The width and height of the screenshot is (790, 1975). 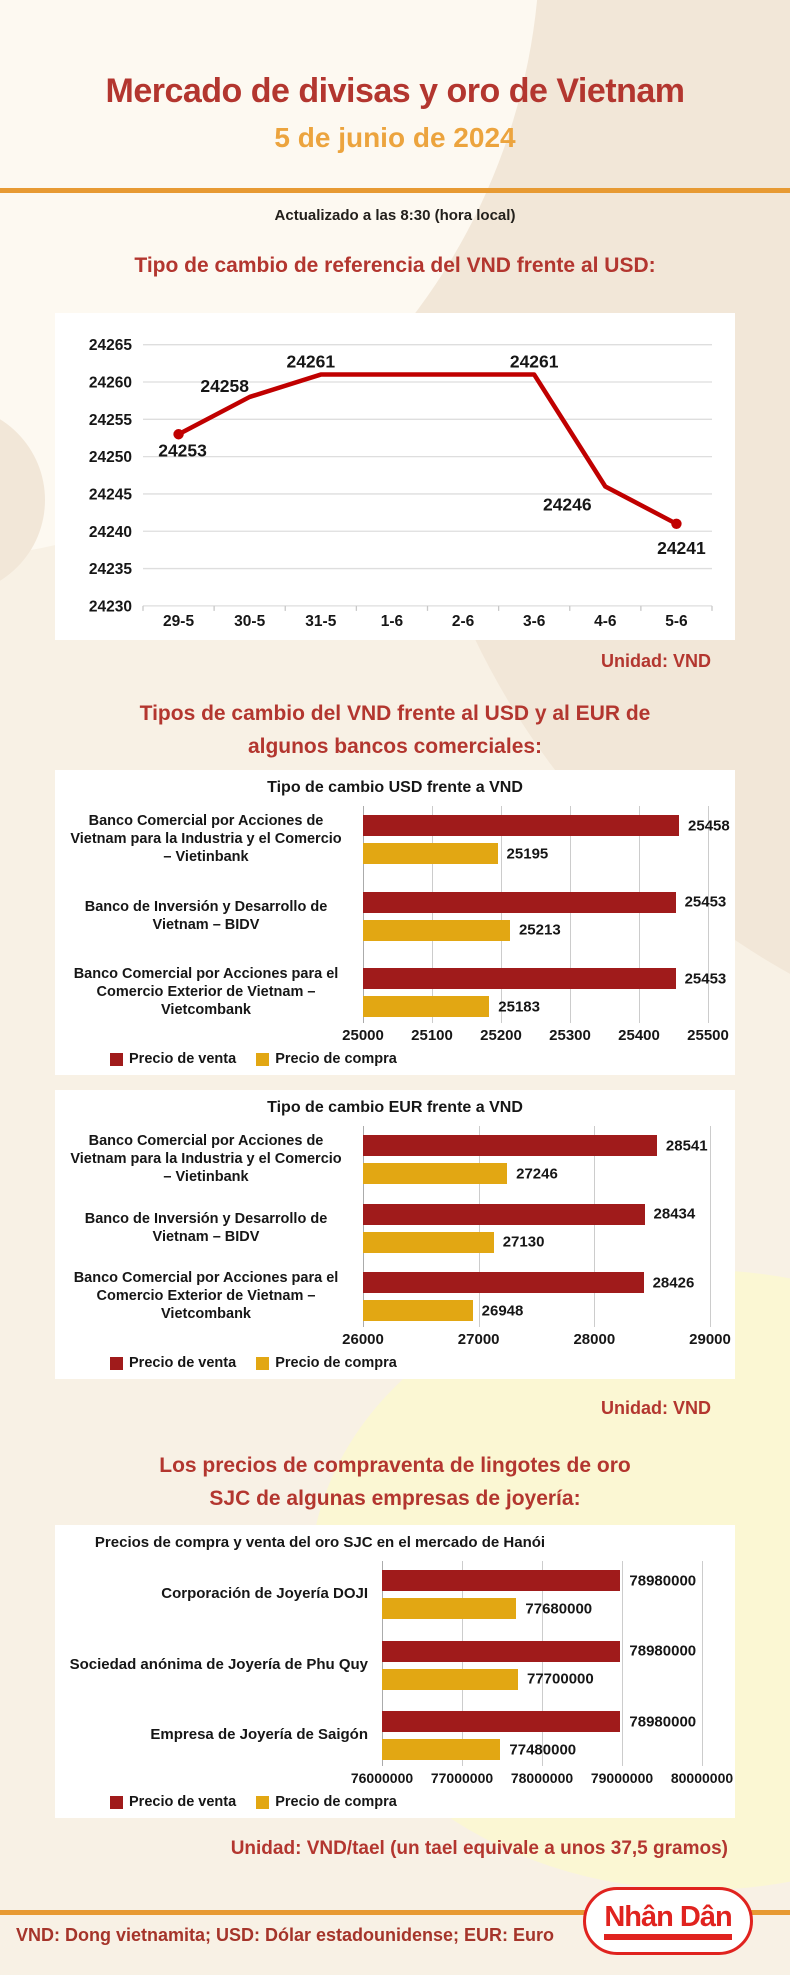 What do you see at coordinates (594, 1339) in the screenshot?
I see `x-tick-label: 28000` at bounding box center [594, 1339].